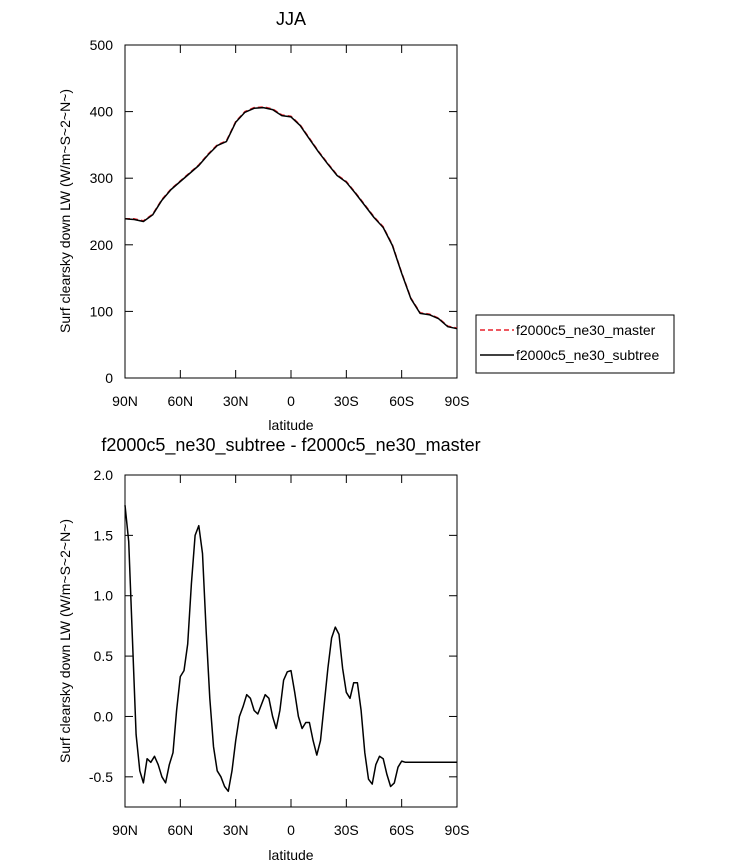 The image size is (733, 865). I want to click on bottom-chart-x-tick-label: 90S, so click(457, 830).